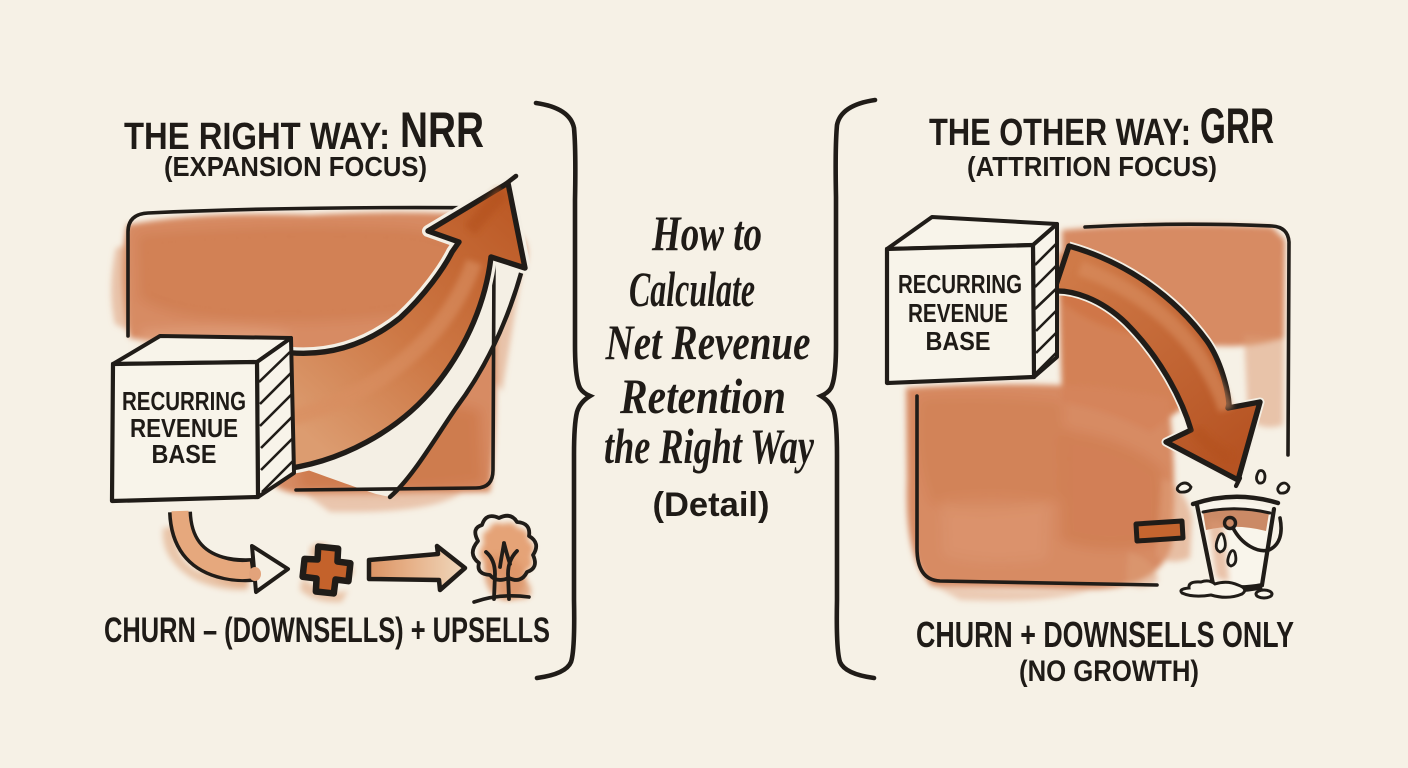  I want to click on svg-text: Net Revenue, so click(708, 342).